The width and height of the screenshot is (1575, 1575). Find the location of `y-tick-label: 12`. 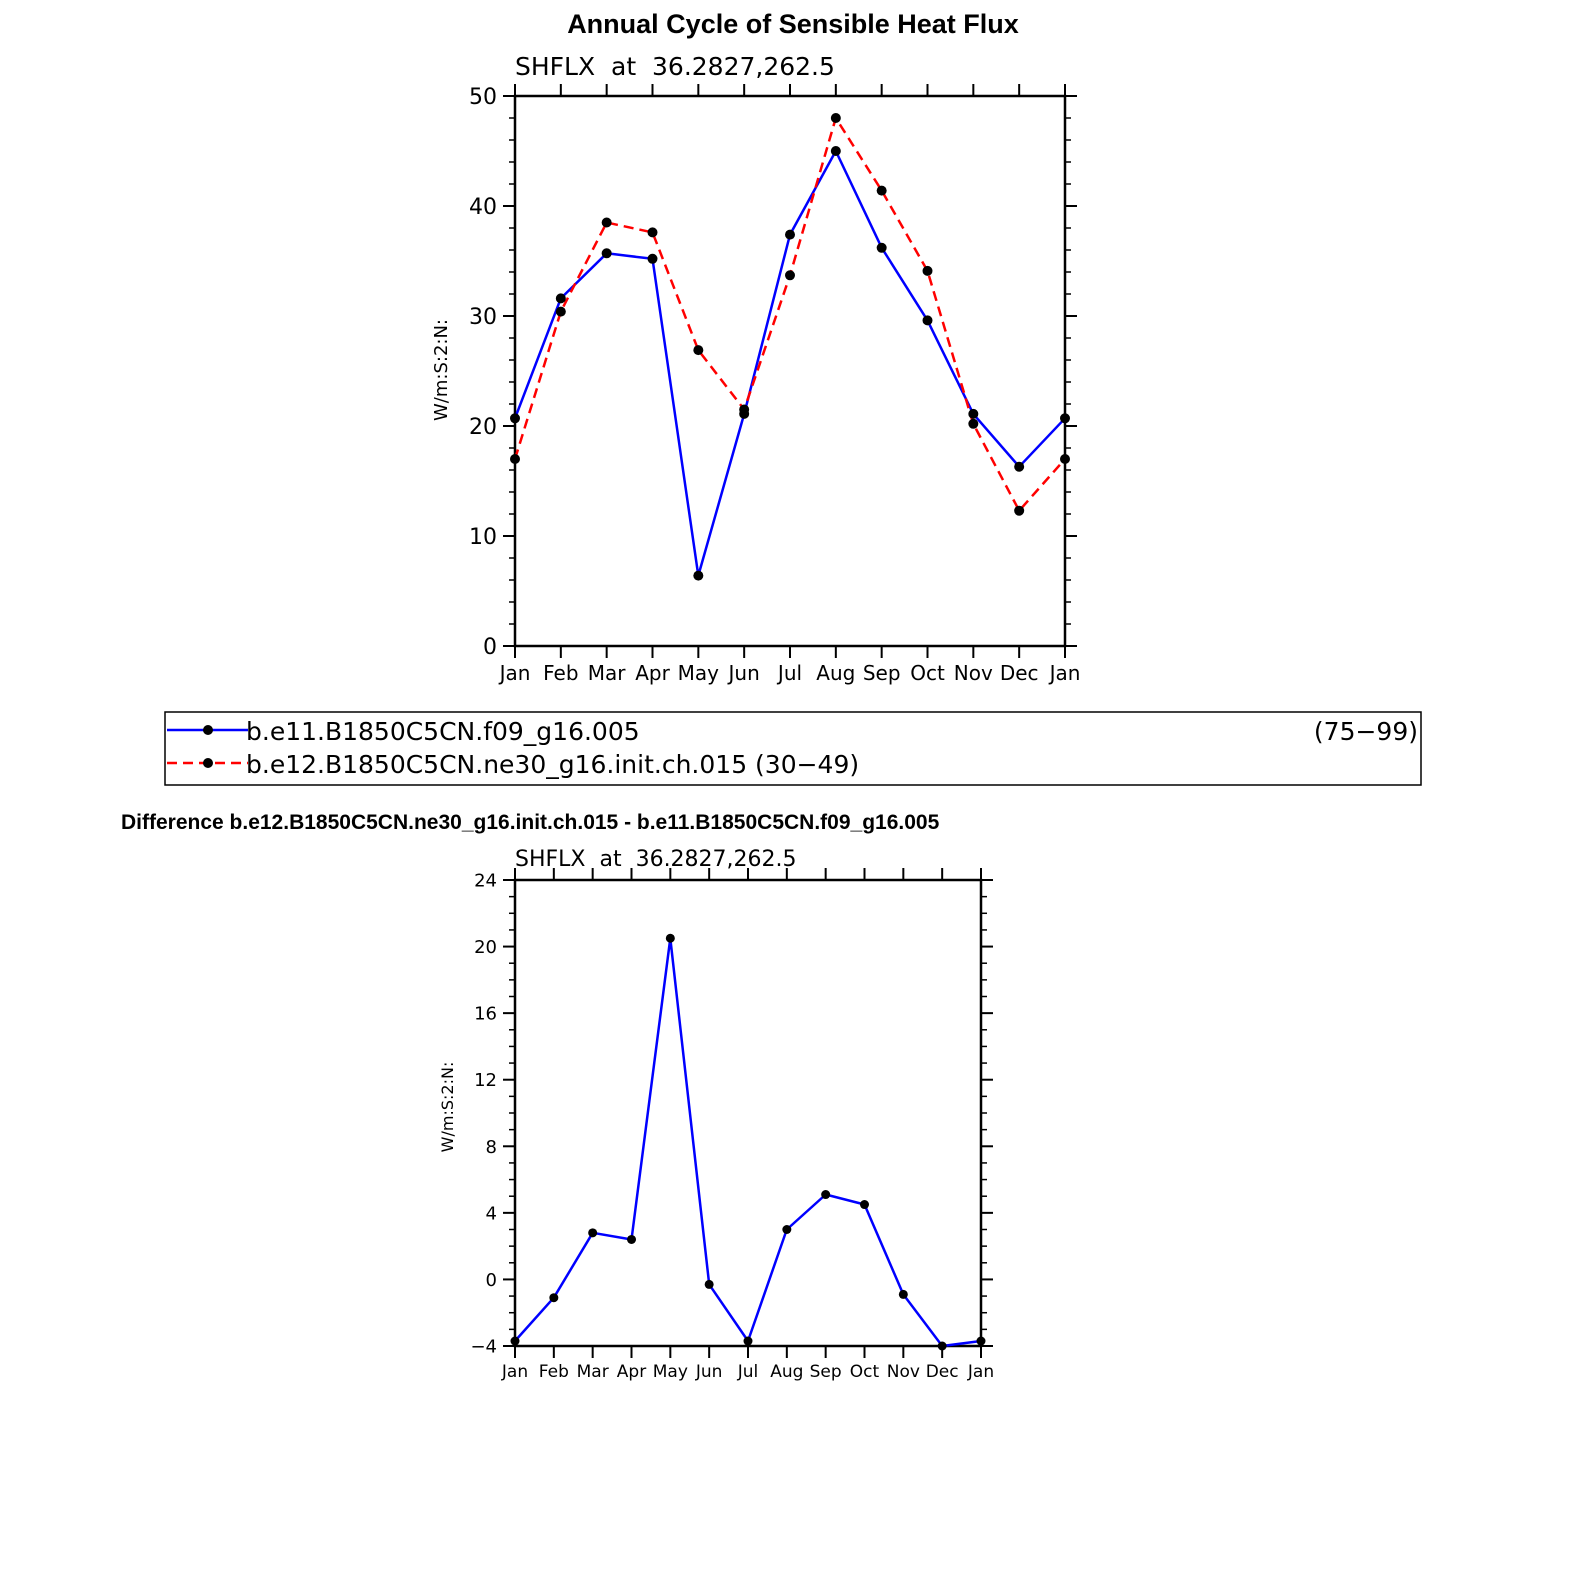

y-tick-label: 12 is located at coordinates (485, 1080).